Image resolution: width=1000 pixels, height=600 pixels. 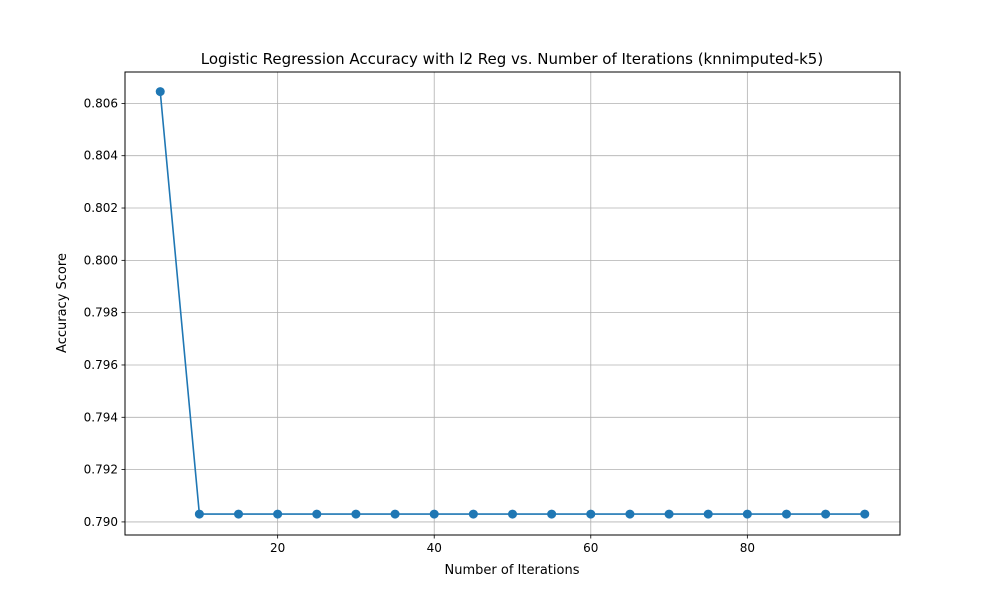 I want to click on x-tick-label: 40, so click(x=434, y=548).